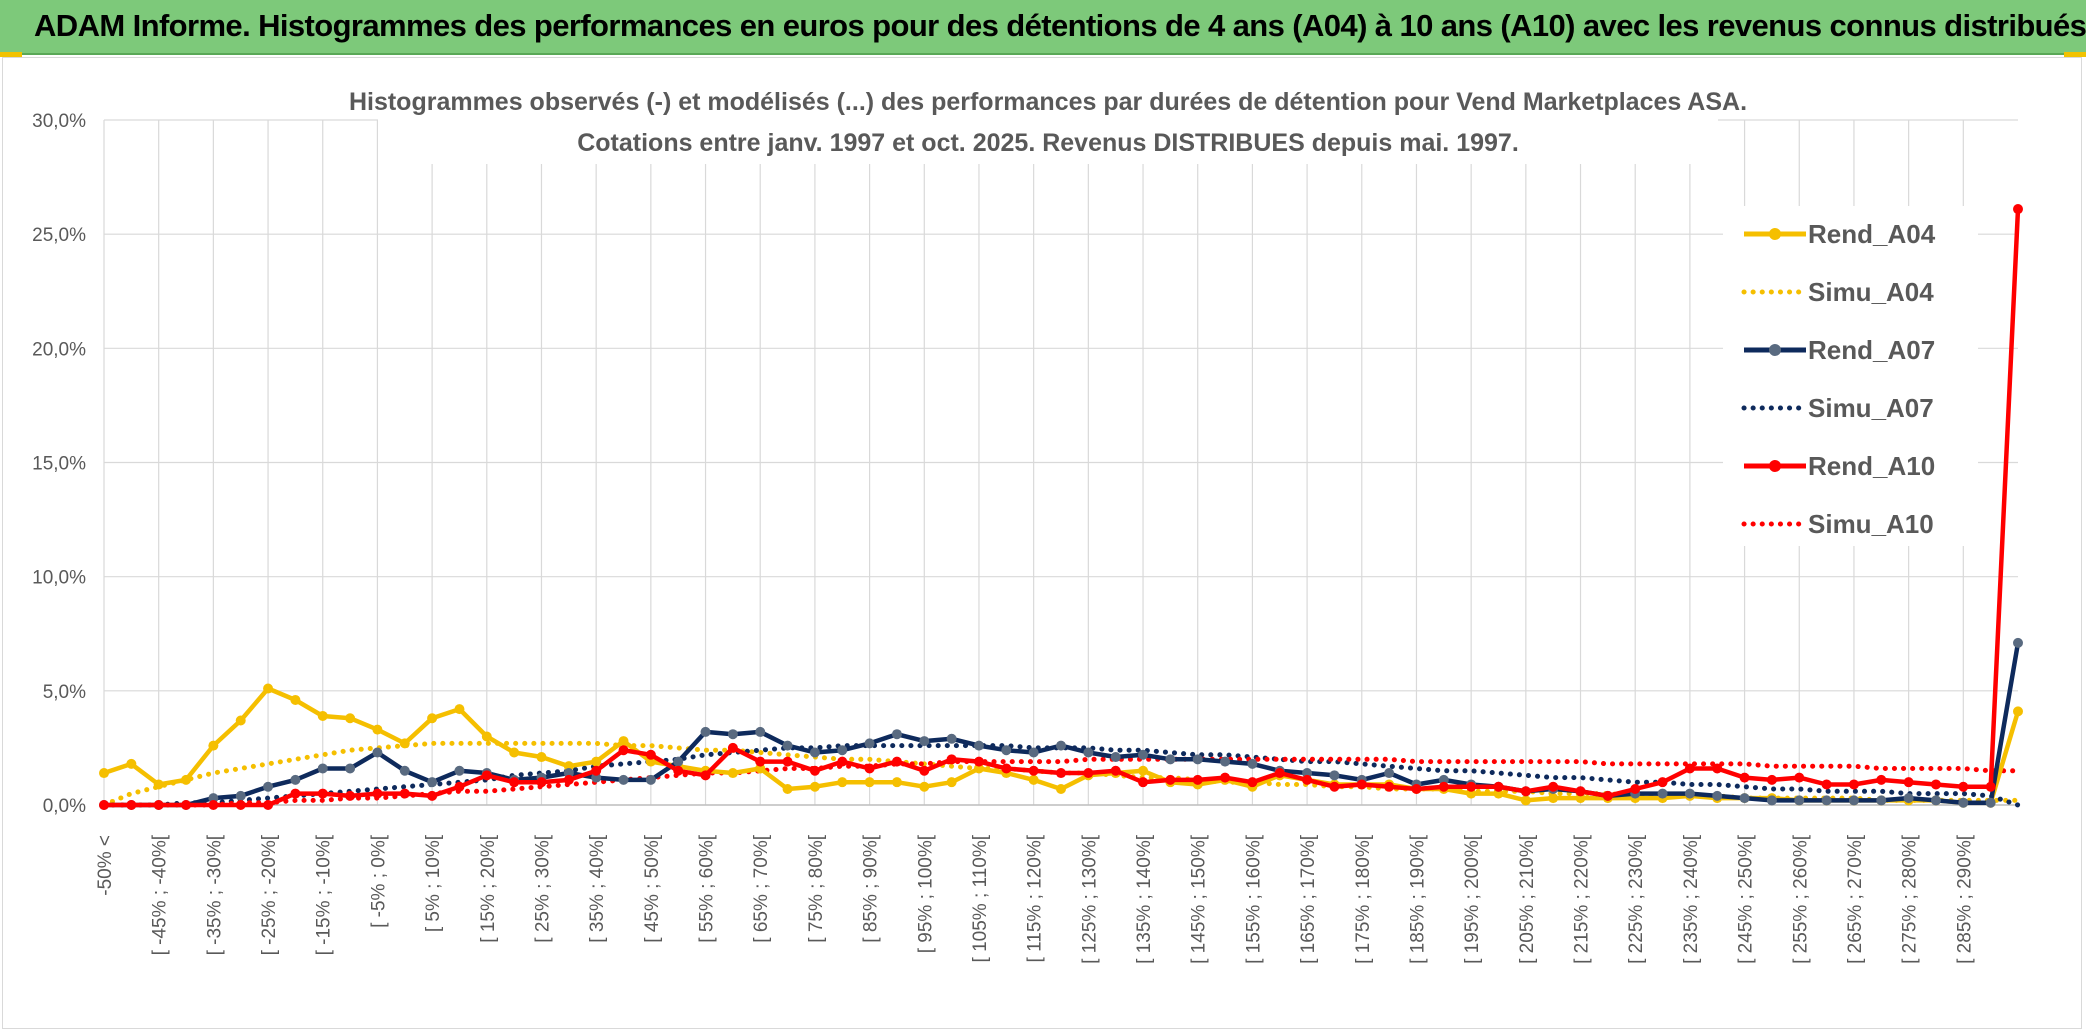 Image resolution: width=2086 pixels, height=1033 pixels. Describe the element at coordinates (1691, 899) in the screenshot. I see `x-tick-label: [ 235% ; 240%[` at that location.